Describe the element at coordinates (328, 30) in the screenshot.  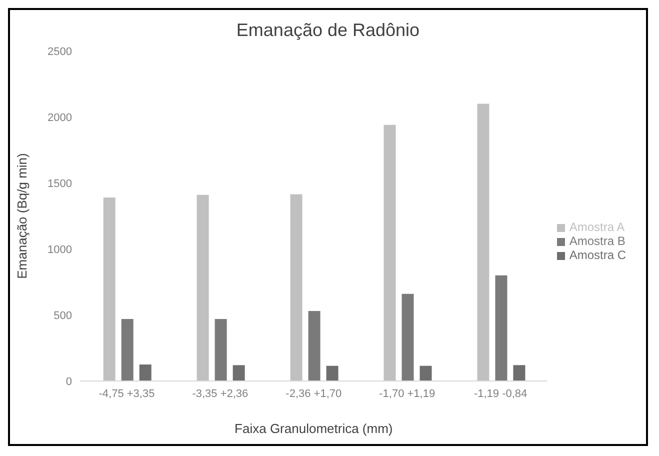
I see `chart-title: Emanação de Radônio` at that location.